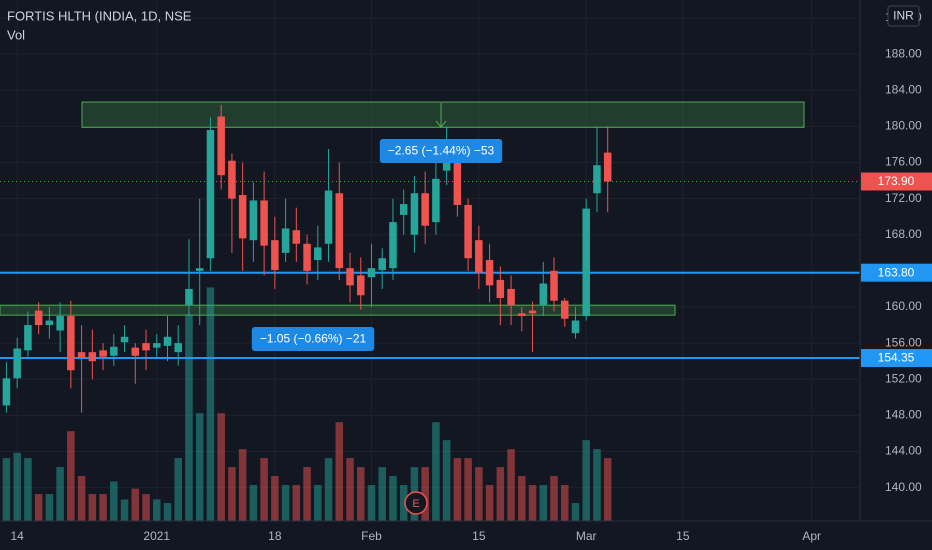 This screenshot has width=932, height=550. I want to click on annotation-label: −1.05 (−0.66%) −21, so click(313, 339).